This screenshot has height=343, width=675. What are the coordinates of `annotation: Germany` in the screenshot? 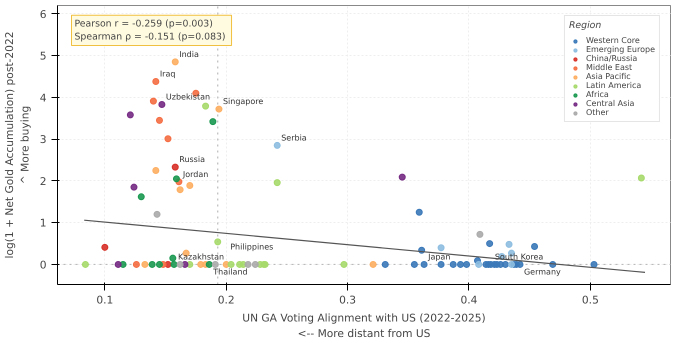 It's located at (543, 271).